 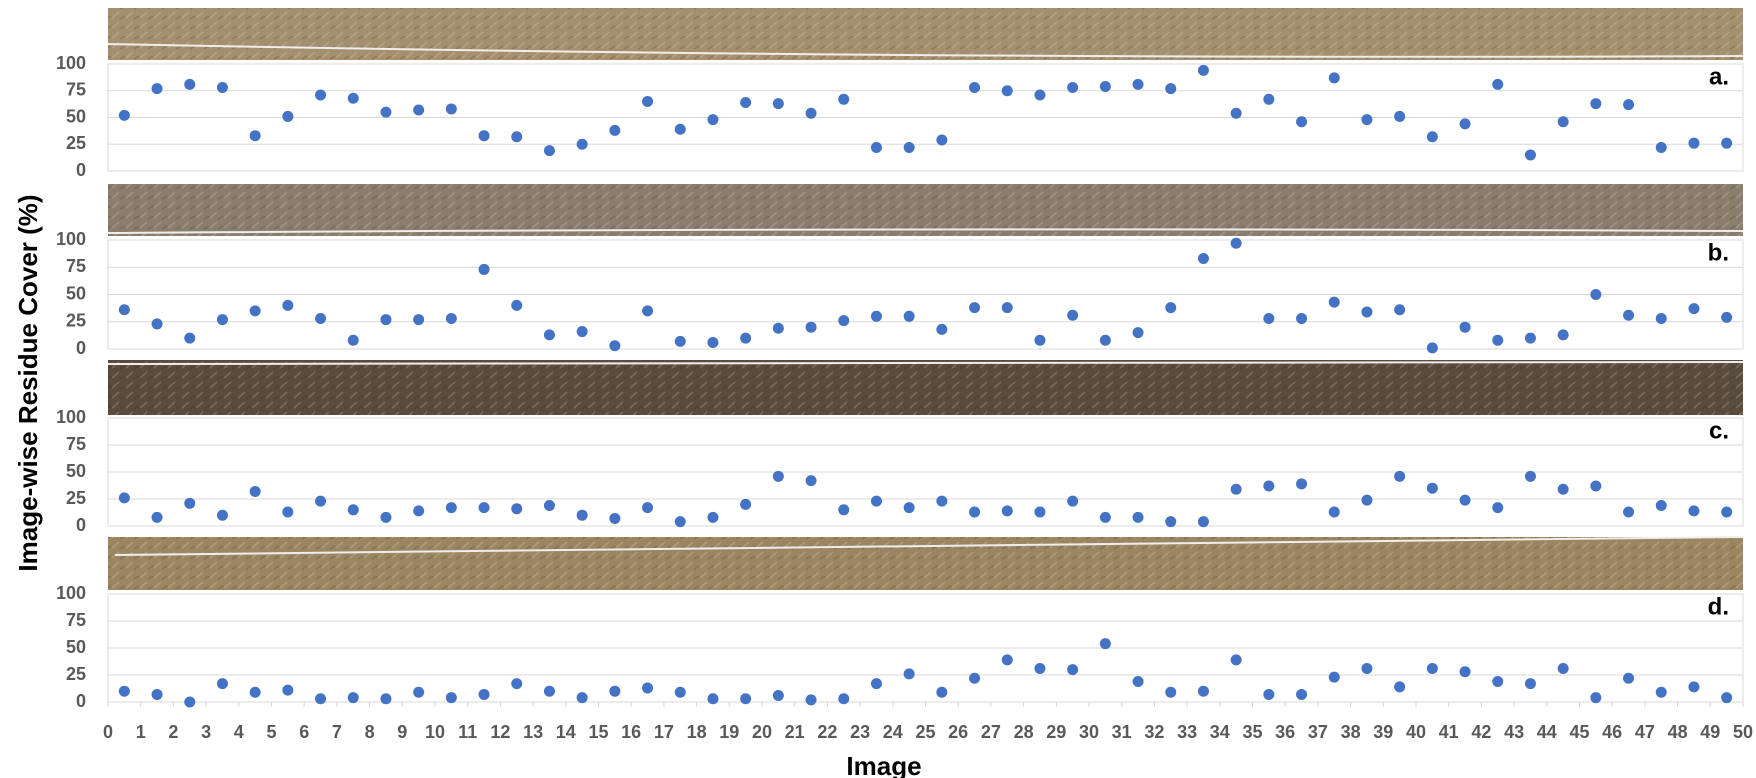 What do you see at coordinates (76, 471) in the screenshot?
I see `y-tick-label: 50` at bounding box center [76, 471].